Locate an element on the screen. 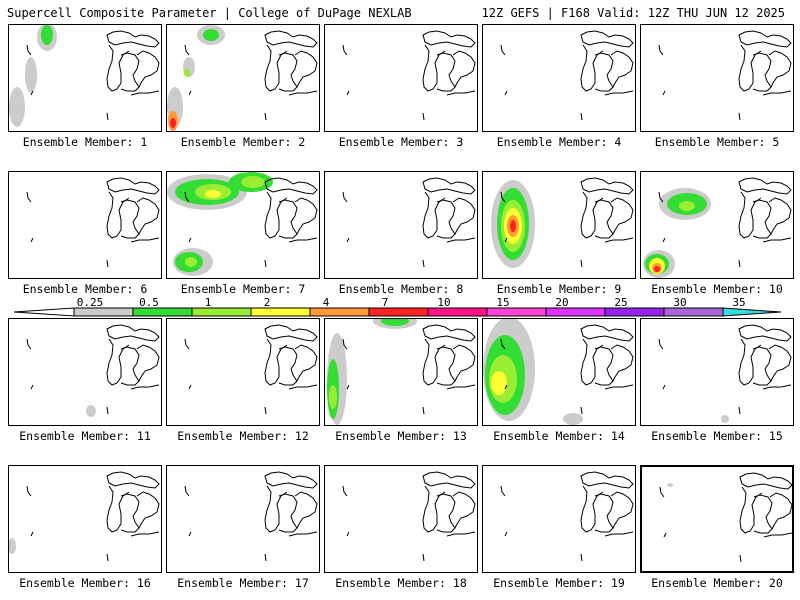 Image resolution: width=800 pixels, height=600 pixels. colorbar-tick-label: 25 is located at coordinates (621, 302).